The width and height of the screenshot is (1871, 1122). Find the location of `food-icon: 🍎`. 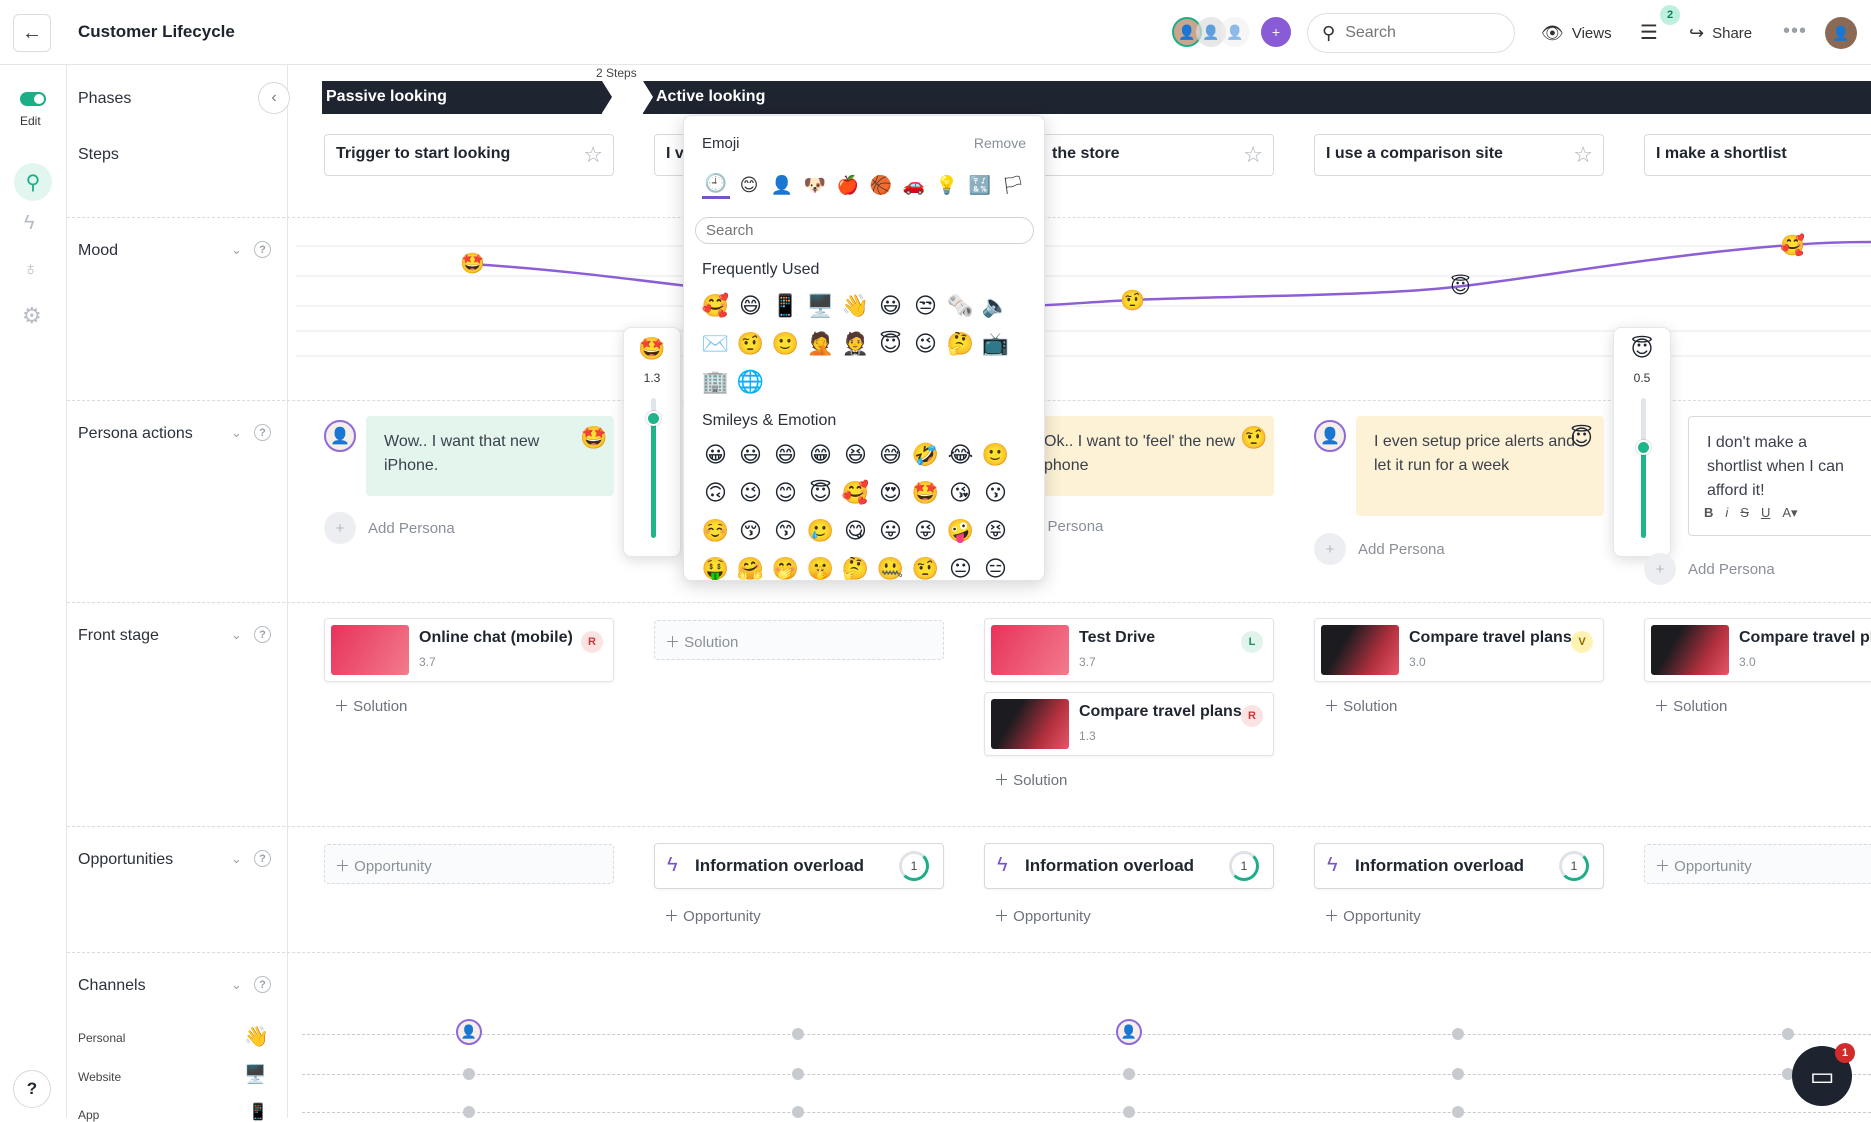

food-icon: 🍎 is located at coordinates (848, 184).